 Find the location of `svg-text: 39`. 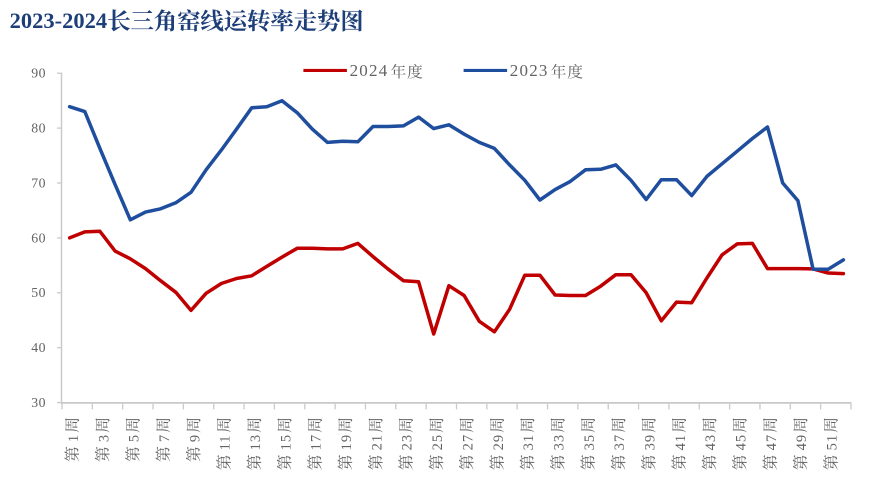

svg-text: 39 is located at coordinates (651, 442).